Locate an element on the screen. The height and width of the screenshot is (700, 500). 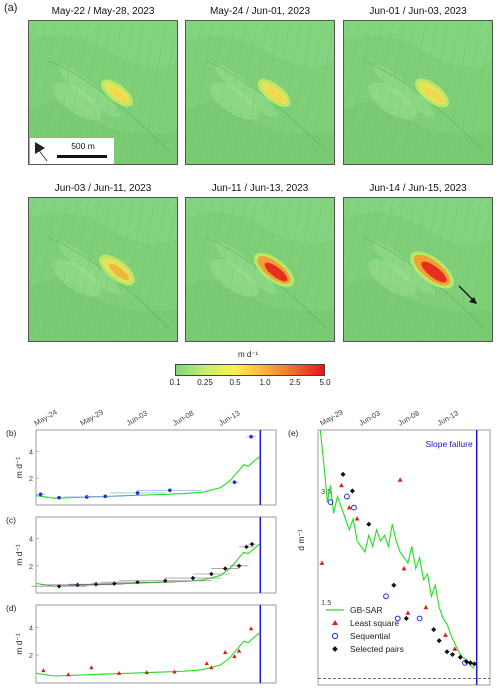
gbsar-line-e is located at coordinates (397, 549).